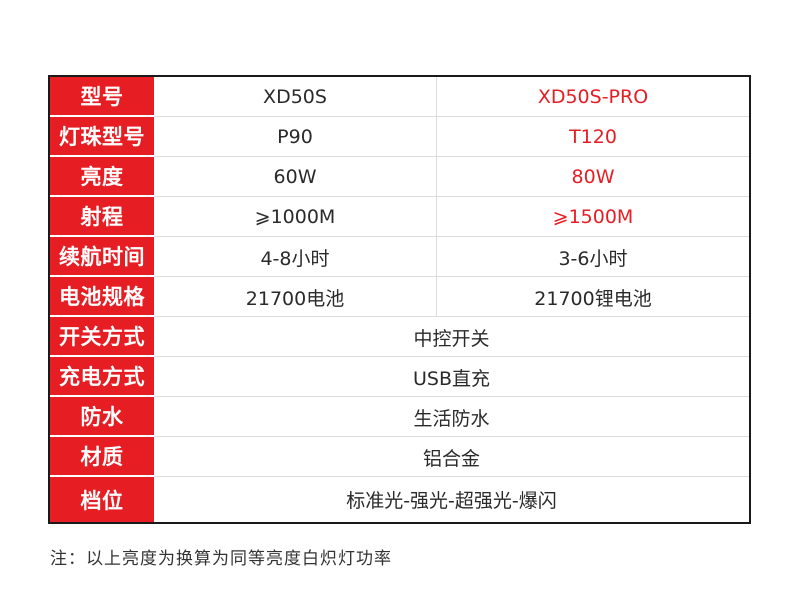  What do you see at coordinates (451, 378) in the screenshot?
I see `shared-value: USB直充` at bounding box center [451, 378].